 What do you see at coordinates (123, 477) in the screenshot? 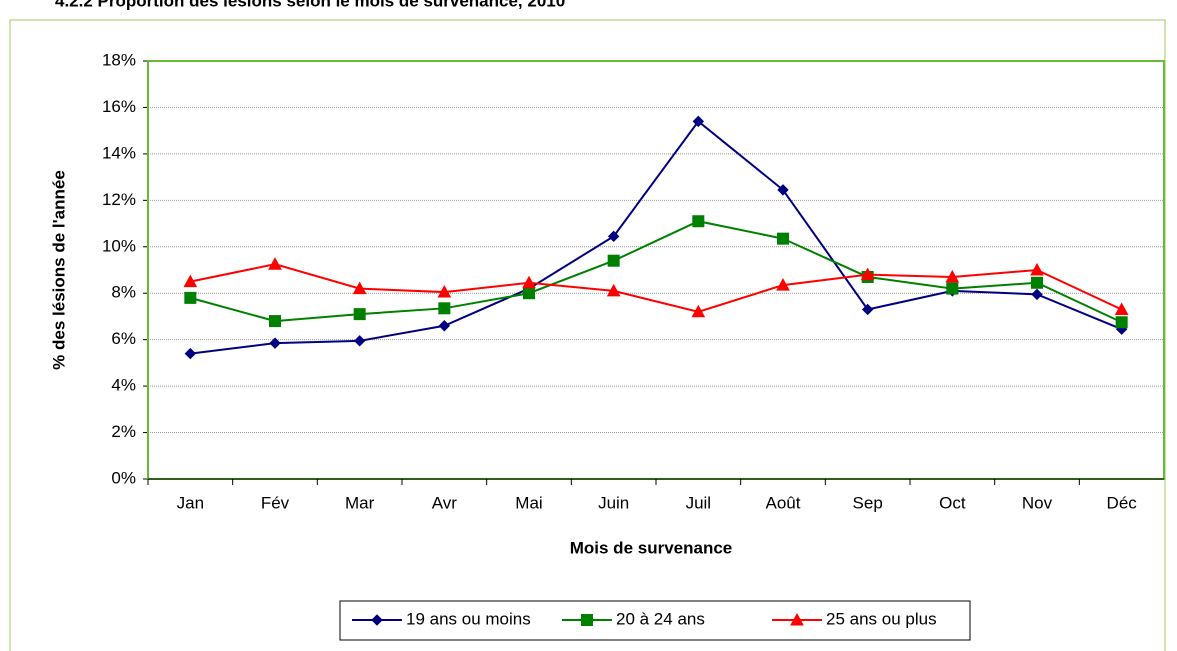
I see `y-tick-label: 0%` at bounding box center [123, 477].